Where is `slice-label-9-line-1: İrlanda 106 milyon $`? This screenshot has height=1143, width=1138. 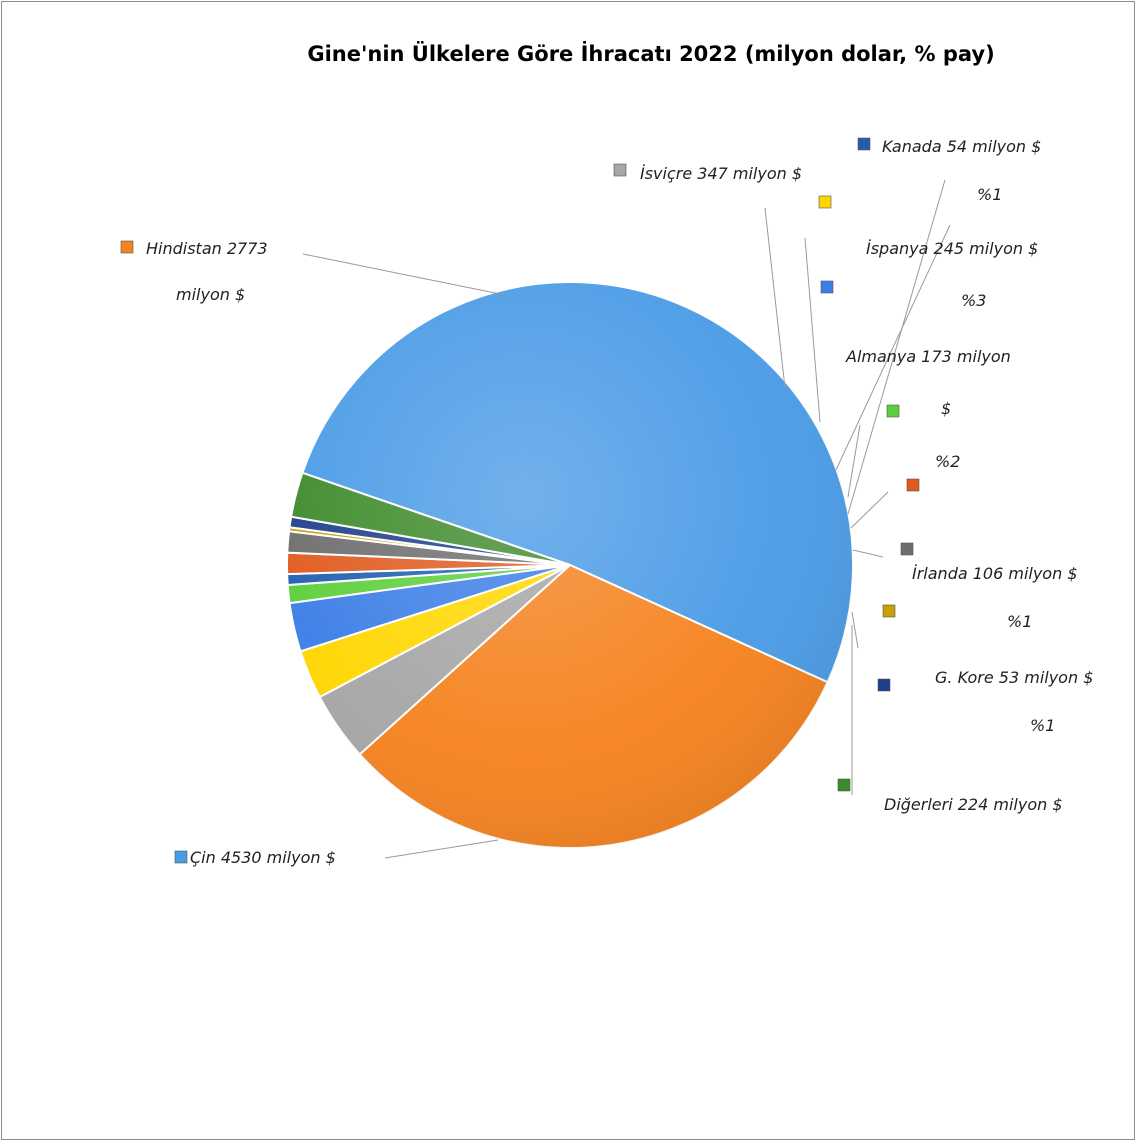
slice-label-9-line-1: İrlanda 106 milyon $ is located at coordinates (995, 573).